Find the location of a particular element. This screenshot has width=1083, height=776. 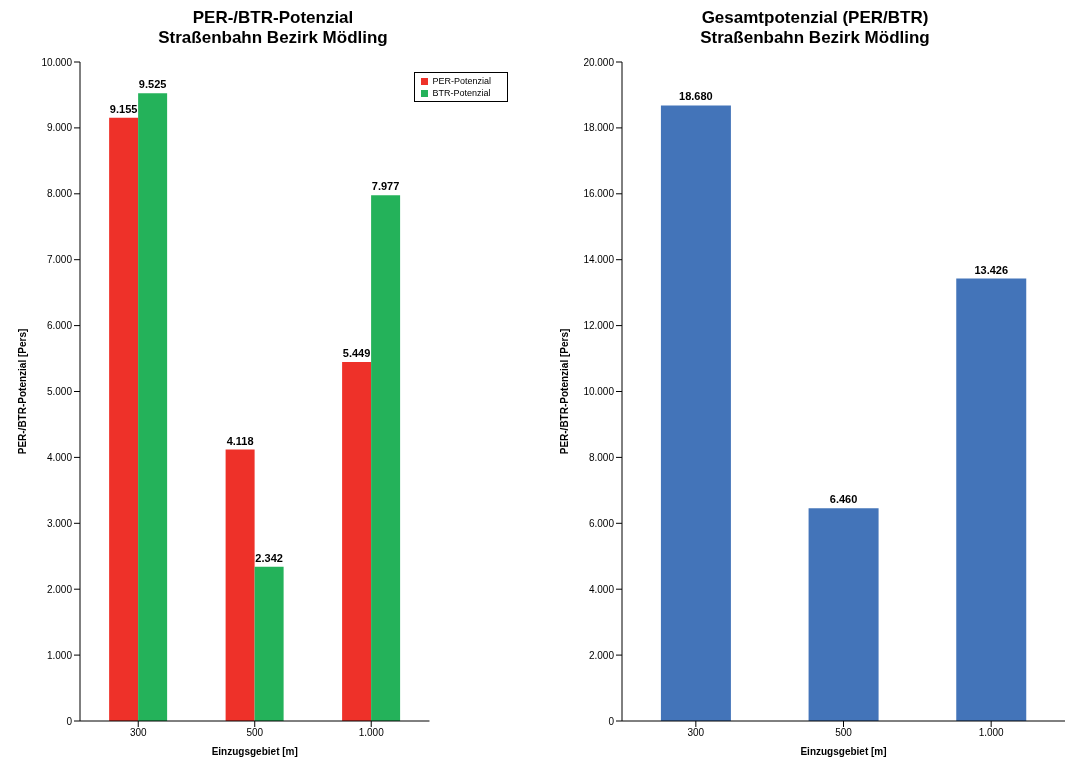

y-tick-label: 1.000 is located at coordinates (59, 655).